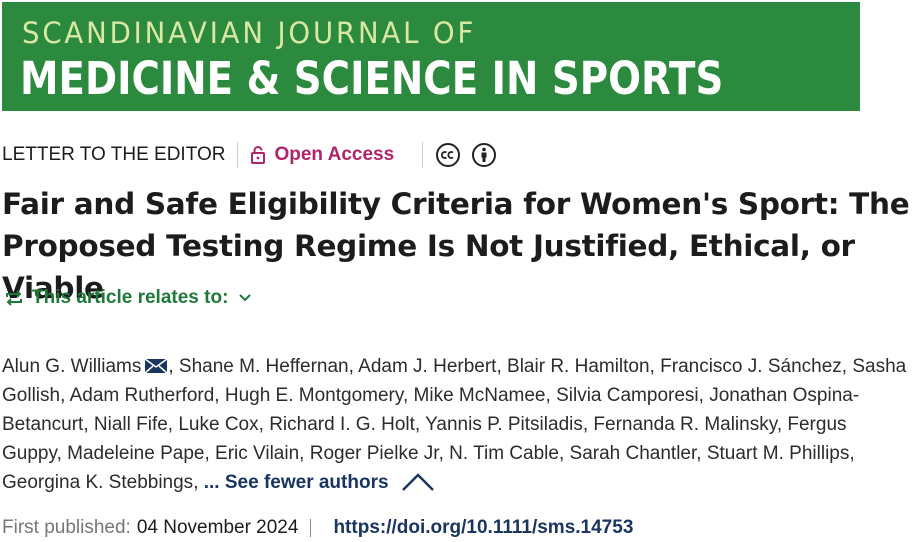 This screenshot has width=917, height=542. What do you see at coordinates (66, 527) in the screenshot?
I see `published-label: First published:` at bounding box center [66, 527].